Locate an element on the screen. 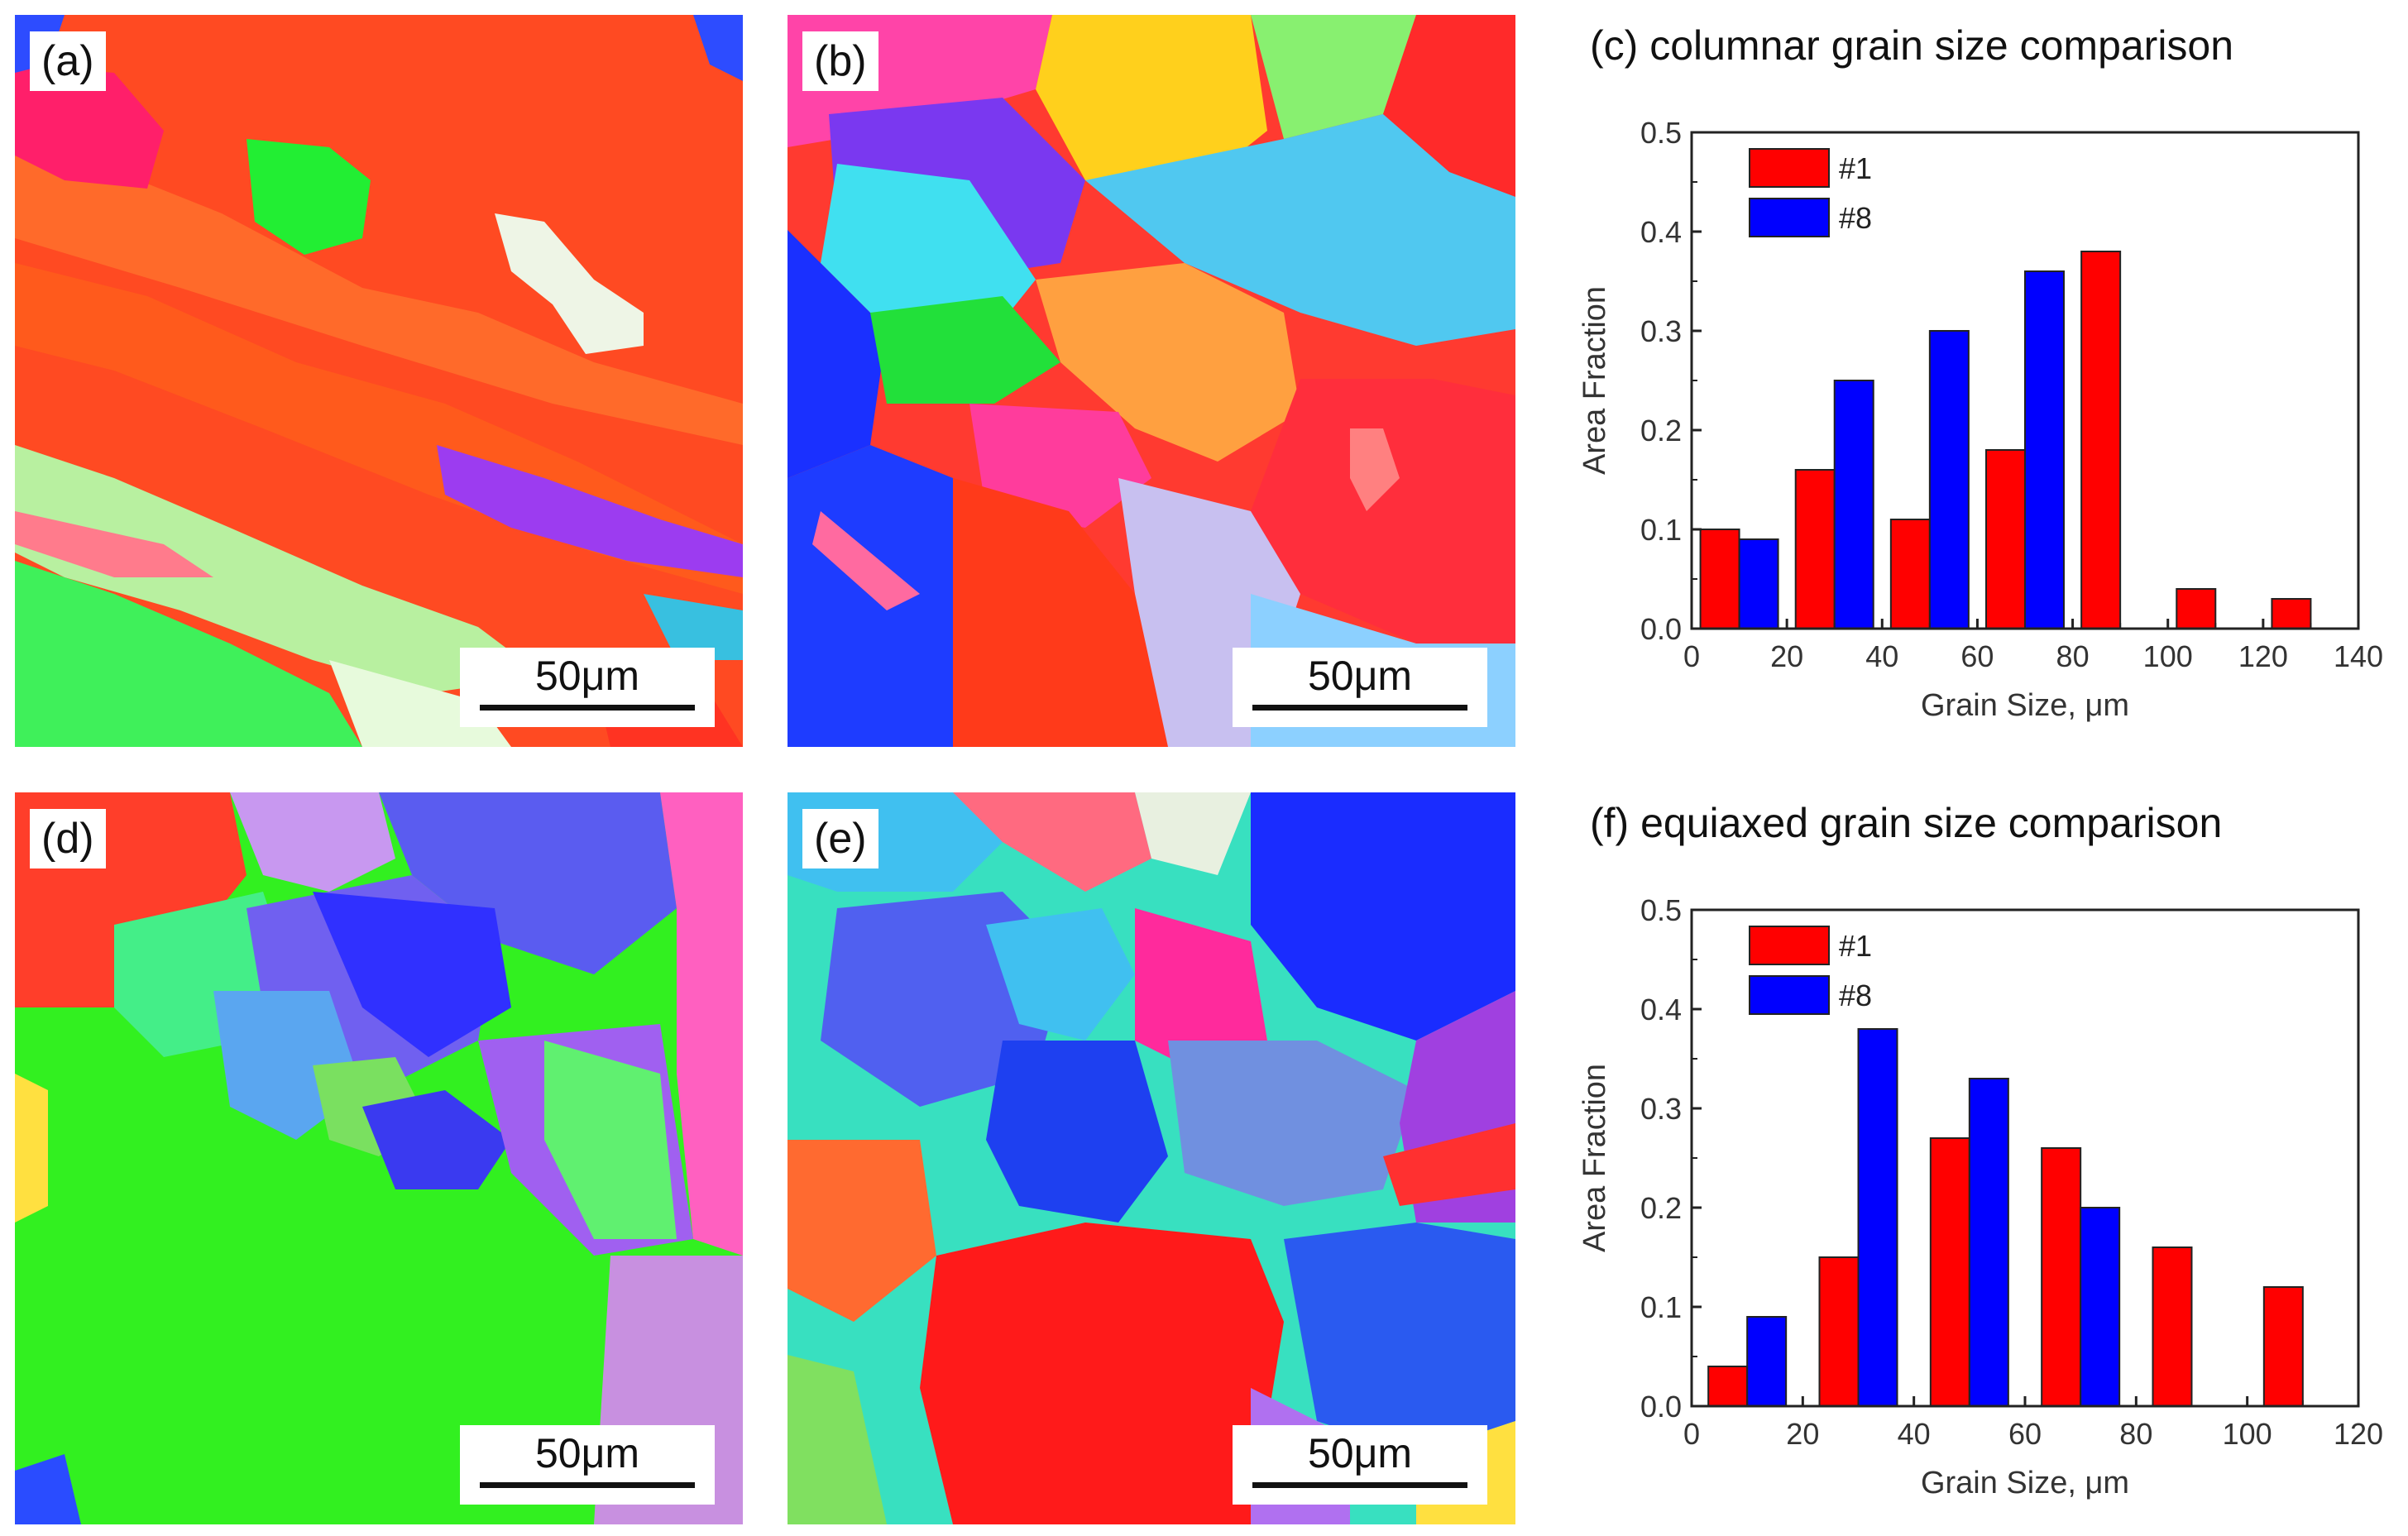 The image size is (2408, 1536). x-tick-label: 140 is located at coordinates (2358, 656).